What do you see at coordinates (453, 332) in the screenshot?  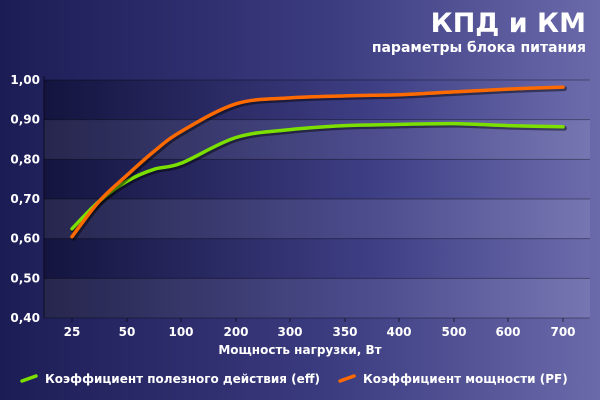 I see `x-tick-label: 500` at bounding box center [453, 332].